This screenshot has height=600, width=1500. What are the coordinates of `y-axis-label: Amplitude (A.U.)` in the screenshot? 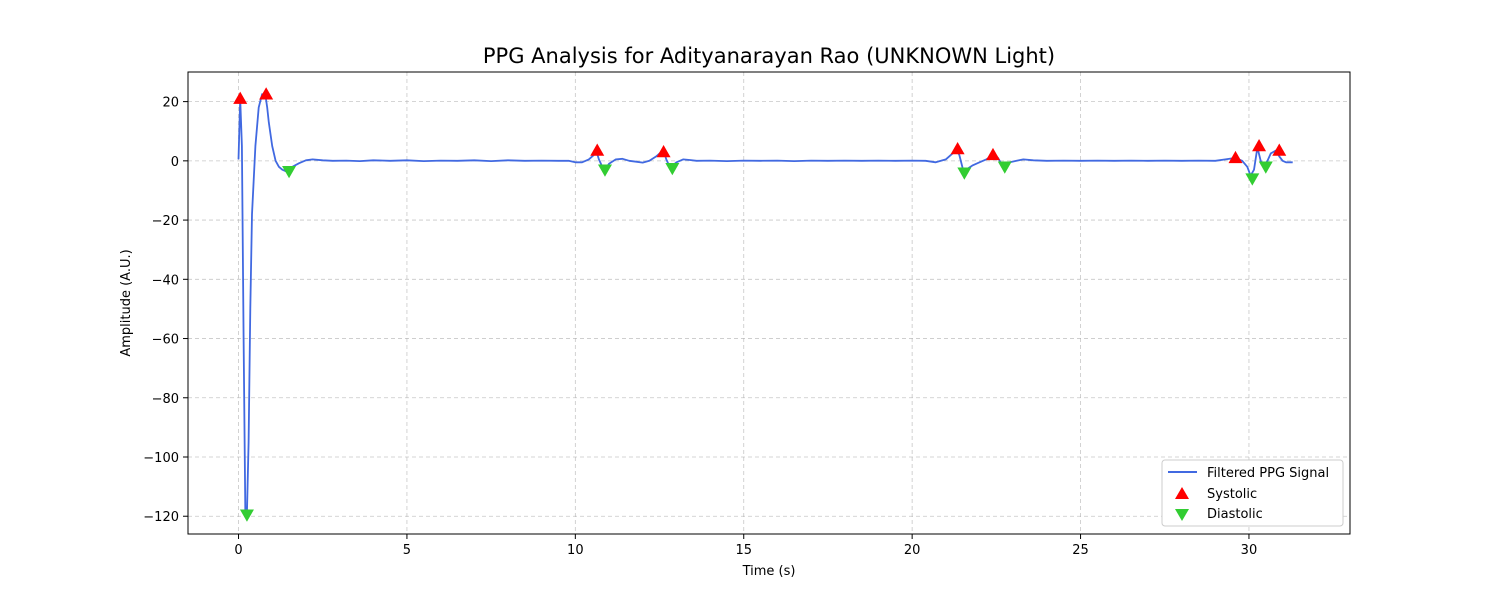 It's located at (126, 302).